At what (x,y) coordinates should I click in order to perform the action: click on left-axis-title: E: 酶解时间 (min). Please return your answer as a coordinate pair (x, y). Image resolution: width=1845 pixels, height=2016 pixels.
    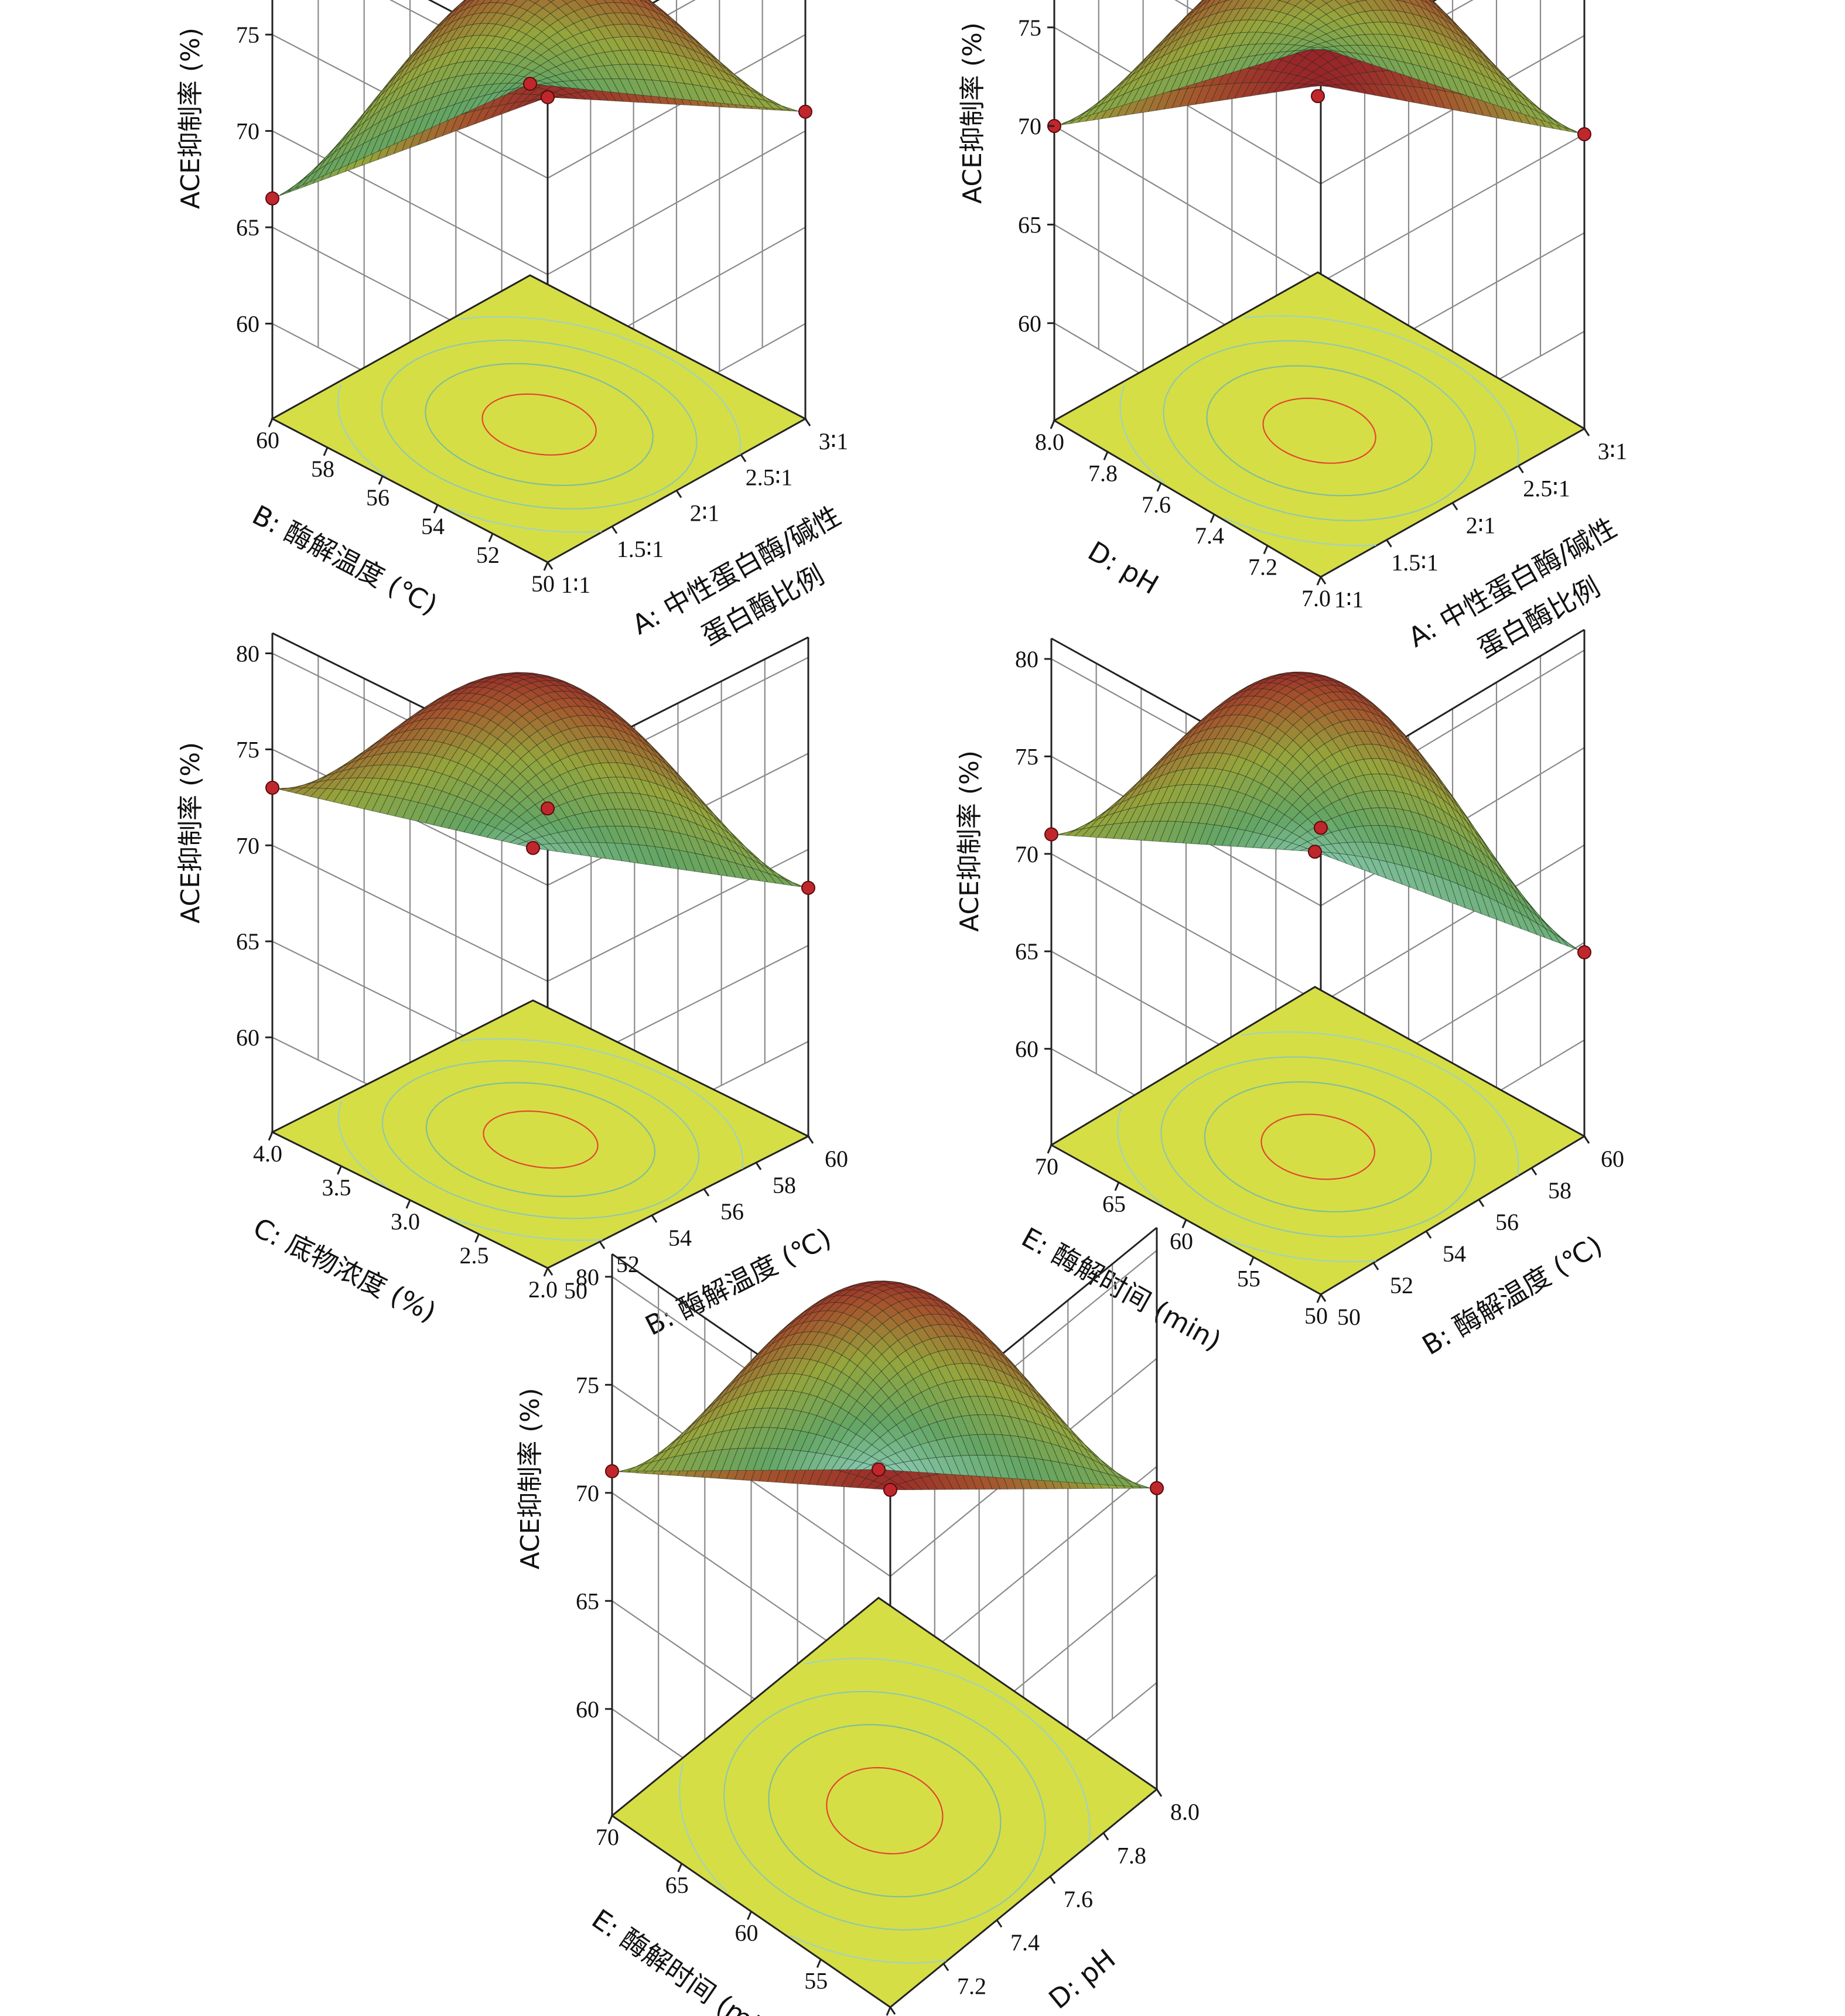
    Looking at the image, I should click on (1121, 1289).